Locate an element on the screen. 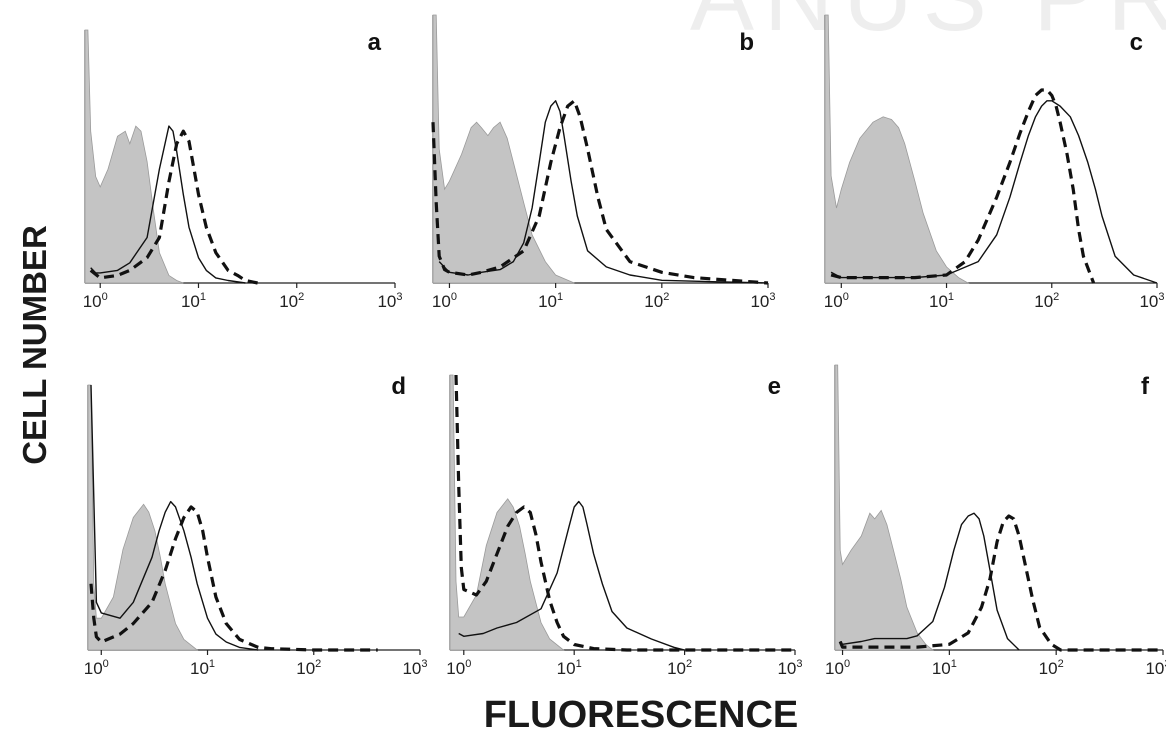 Image resolution: width=1166 pixels, height=731 pixels. panel-a-letter: a is located at coordinates (375, 42).